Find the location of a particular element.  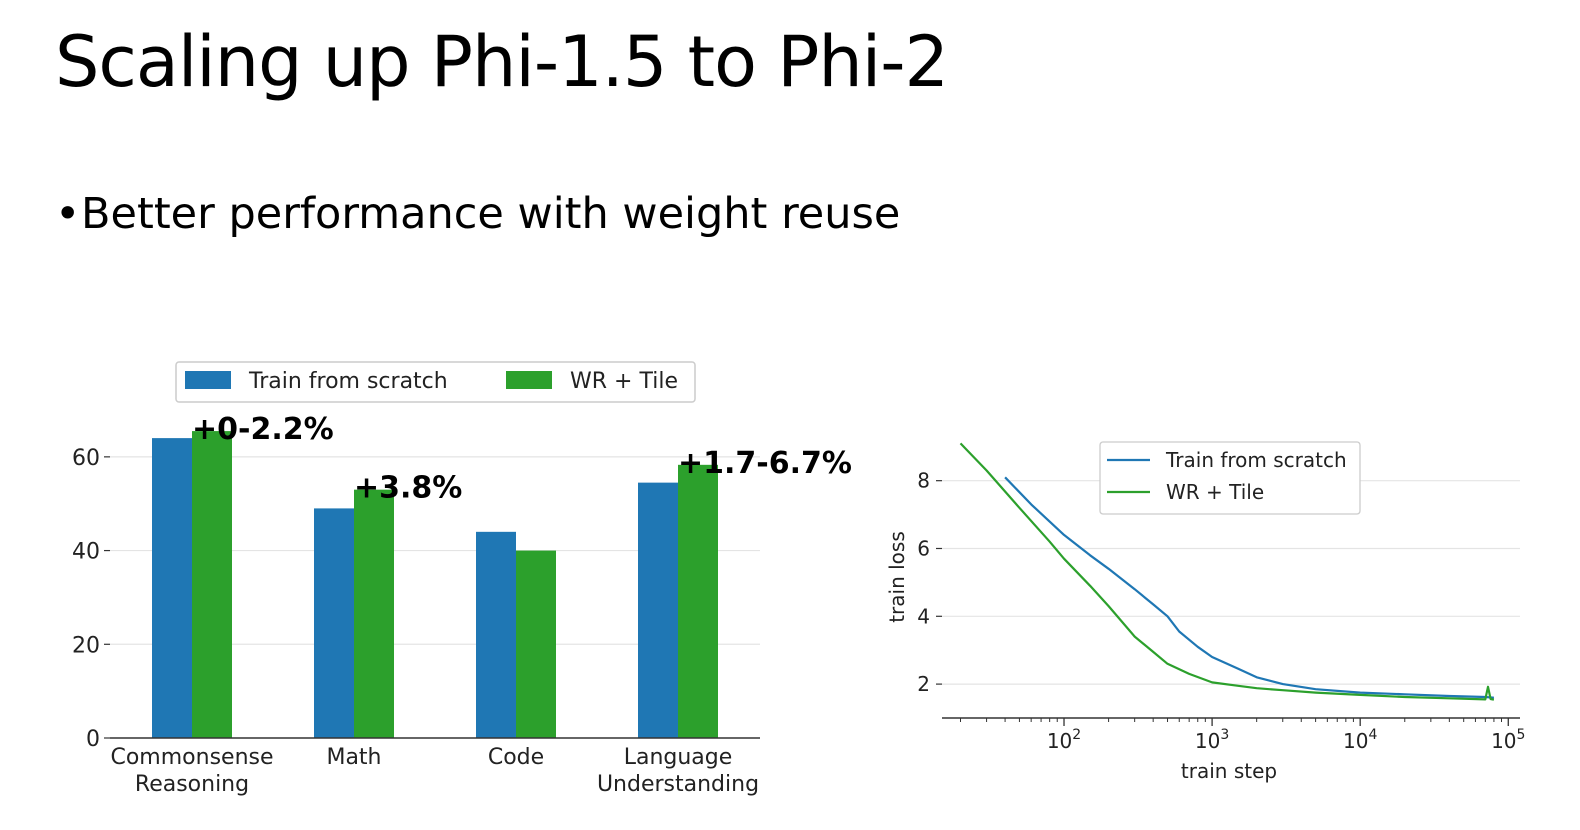

bar-ytick-label: 60 is located at coordinates (86, 458).